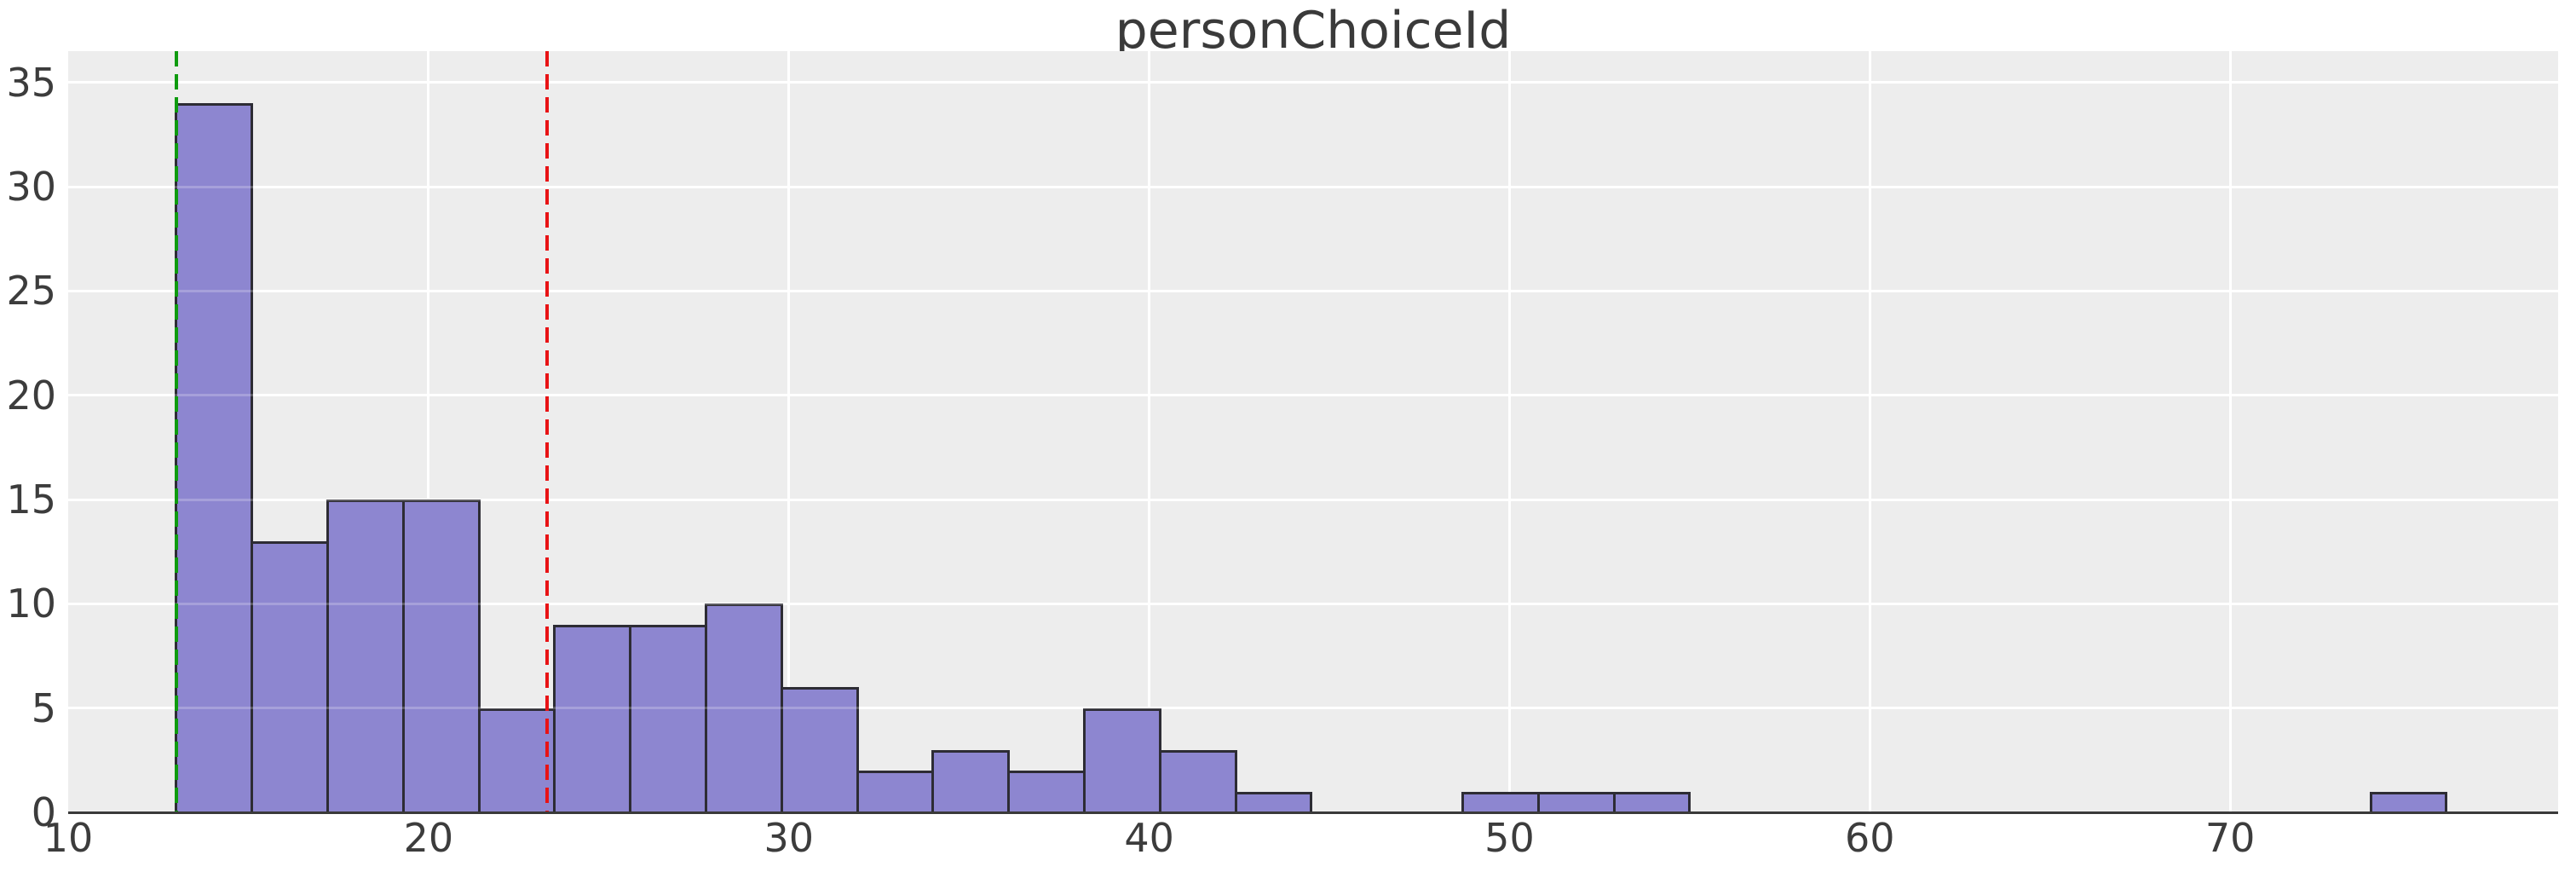 The height and width of the screenshot is (872, 2576). Describe the element at coordinates (789, 838) in the screenshot. I see `x-tick-label-30: 30` at that location.